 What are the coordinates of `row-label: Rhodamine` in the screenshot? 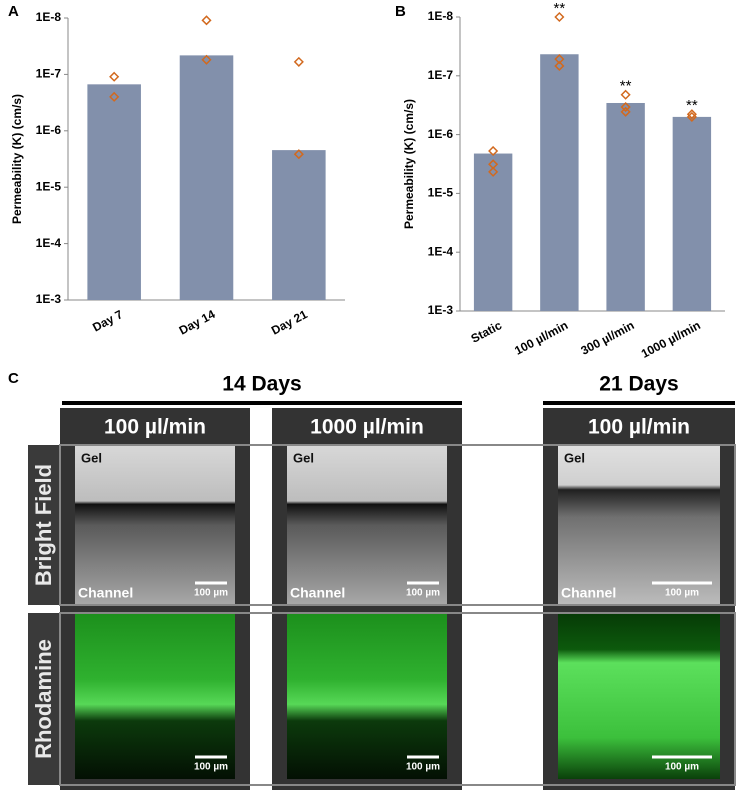 It's located at (43, 699).